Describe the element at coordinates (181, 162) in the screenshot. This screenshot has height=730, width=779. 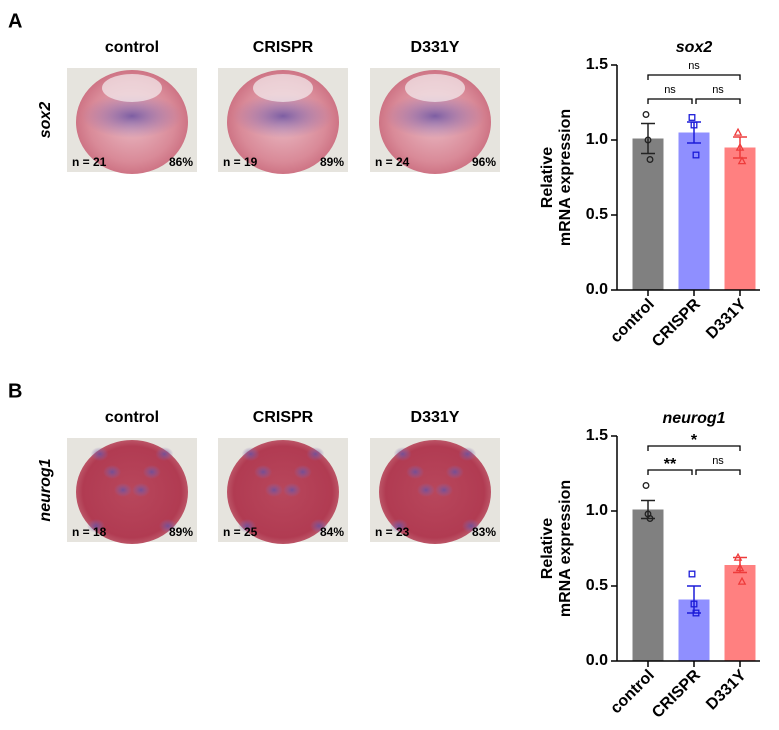
I see `percentage: 86%` at that location.